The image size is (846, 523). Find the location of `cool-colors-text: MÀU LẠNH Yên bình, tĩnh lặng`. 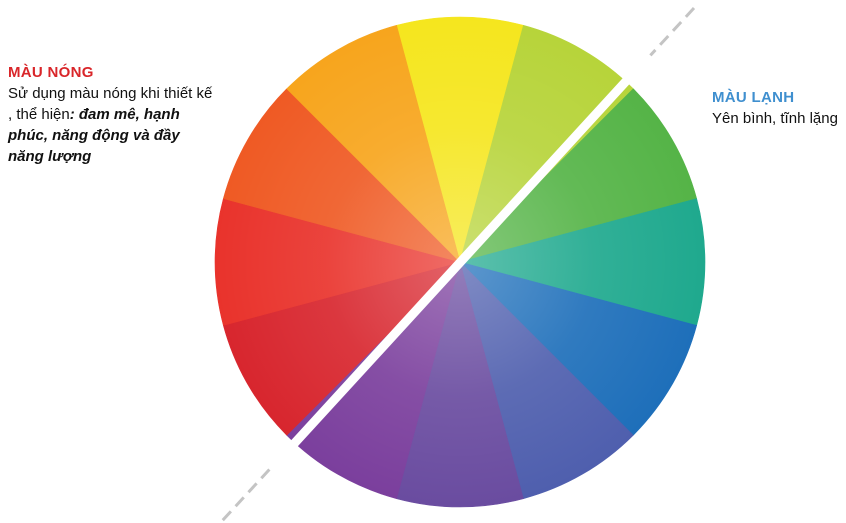

cool-colors-text: MÀU LẠNH Yên bình, tĩnh lặng is located at coordinates (779, 108).